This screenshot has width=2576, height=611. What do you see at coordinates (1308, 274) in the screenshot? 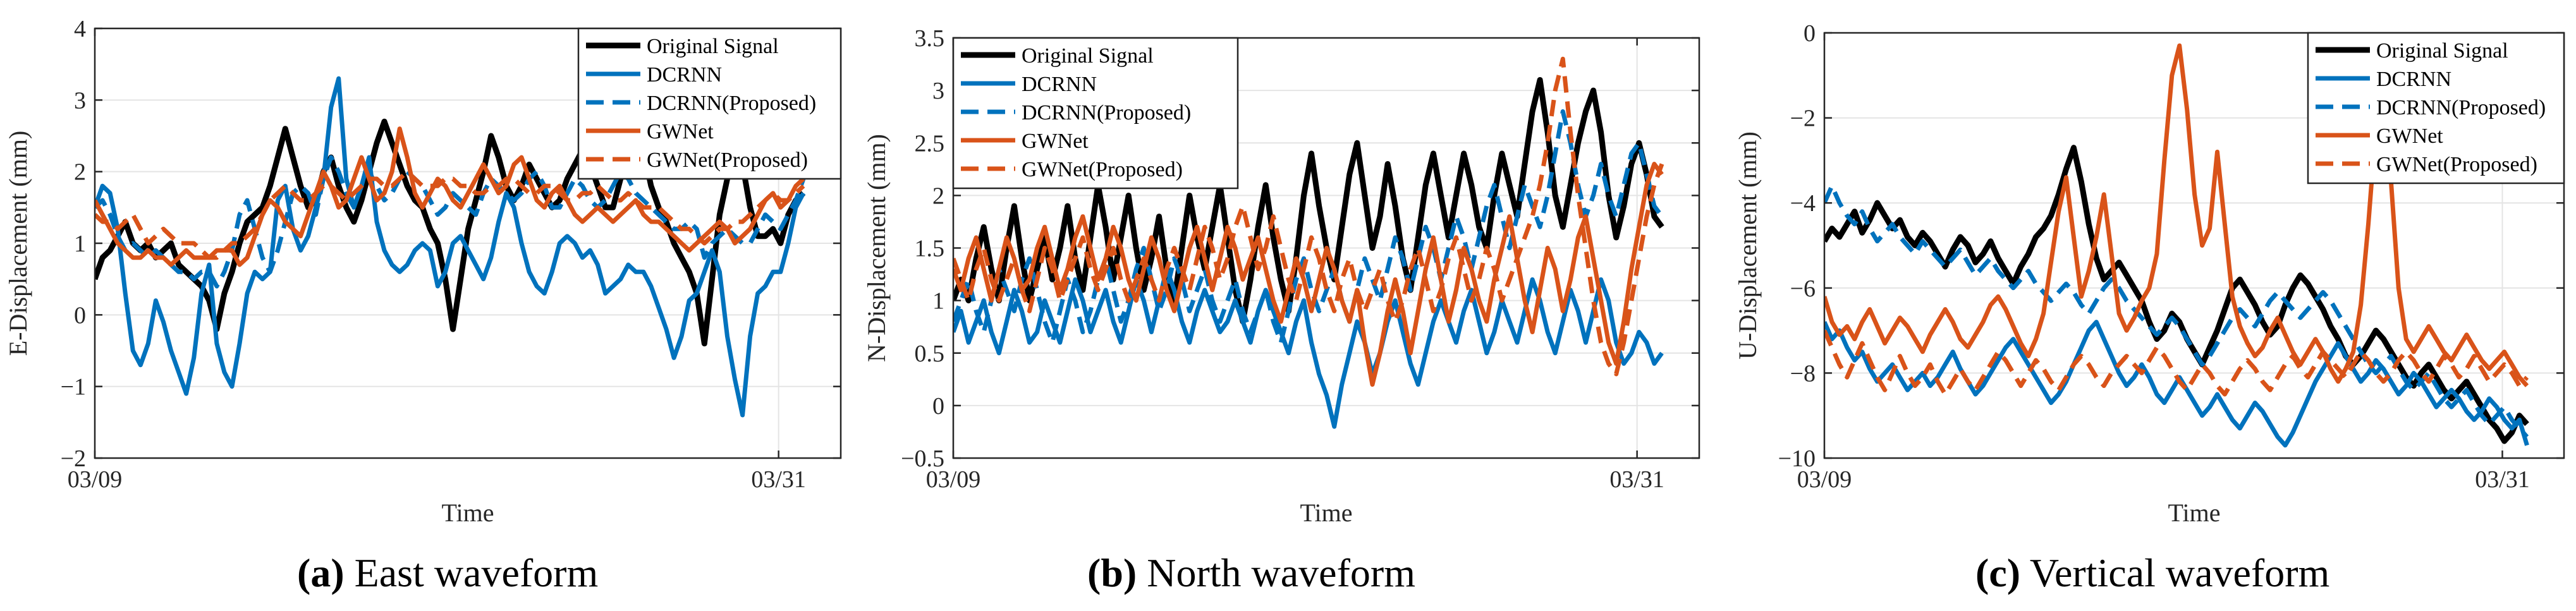
I see `north-series-gwnet` at bounding box center [1308, 274].